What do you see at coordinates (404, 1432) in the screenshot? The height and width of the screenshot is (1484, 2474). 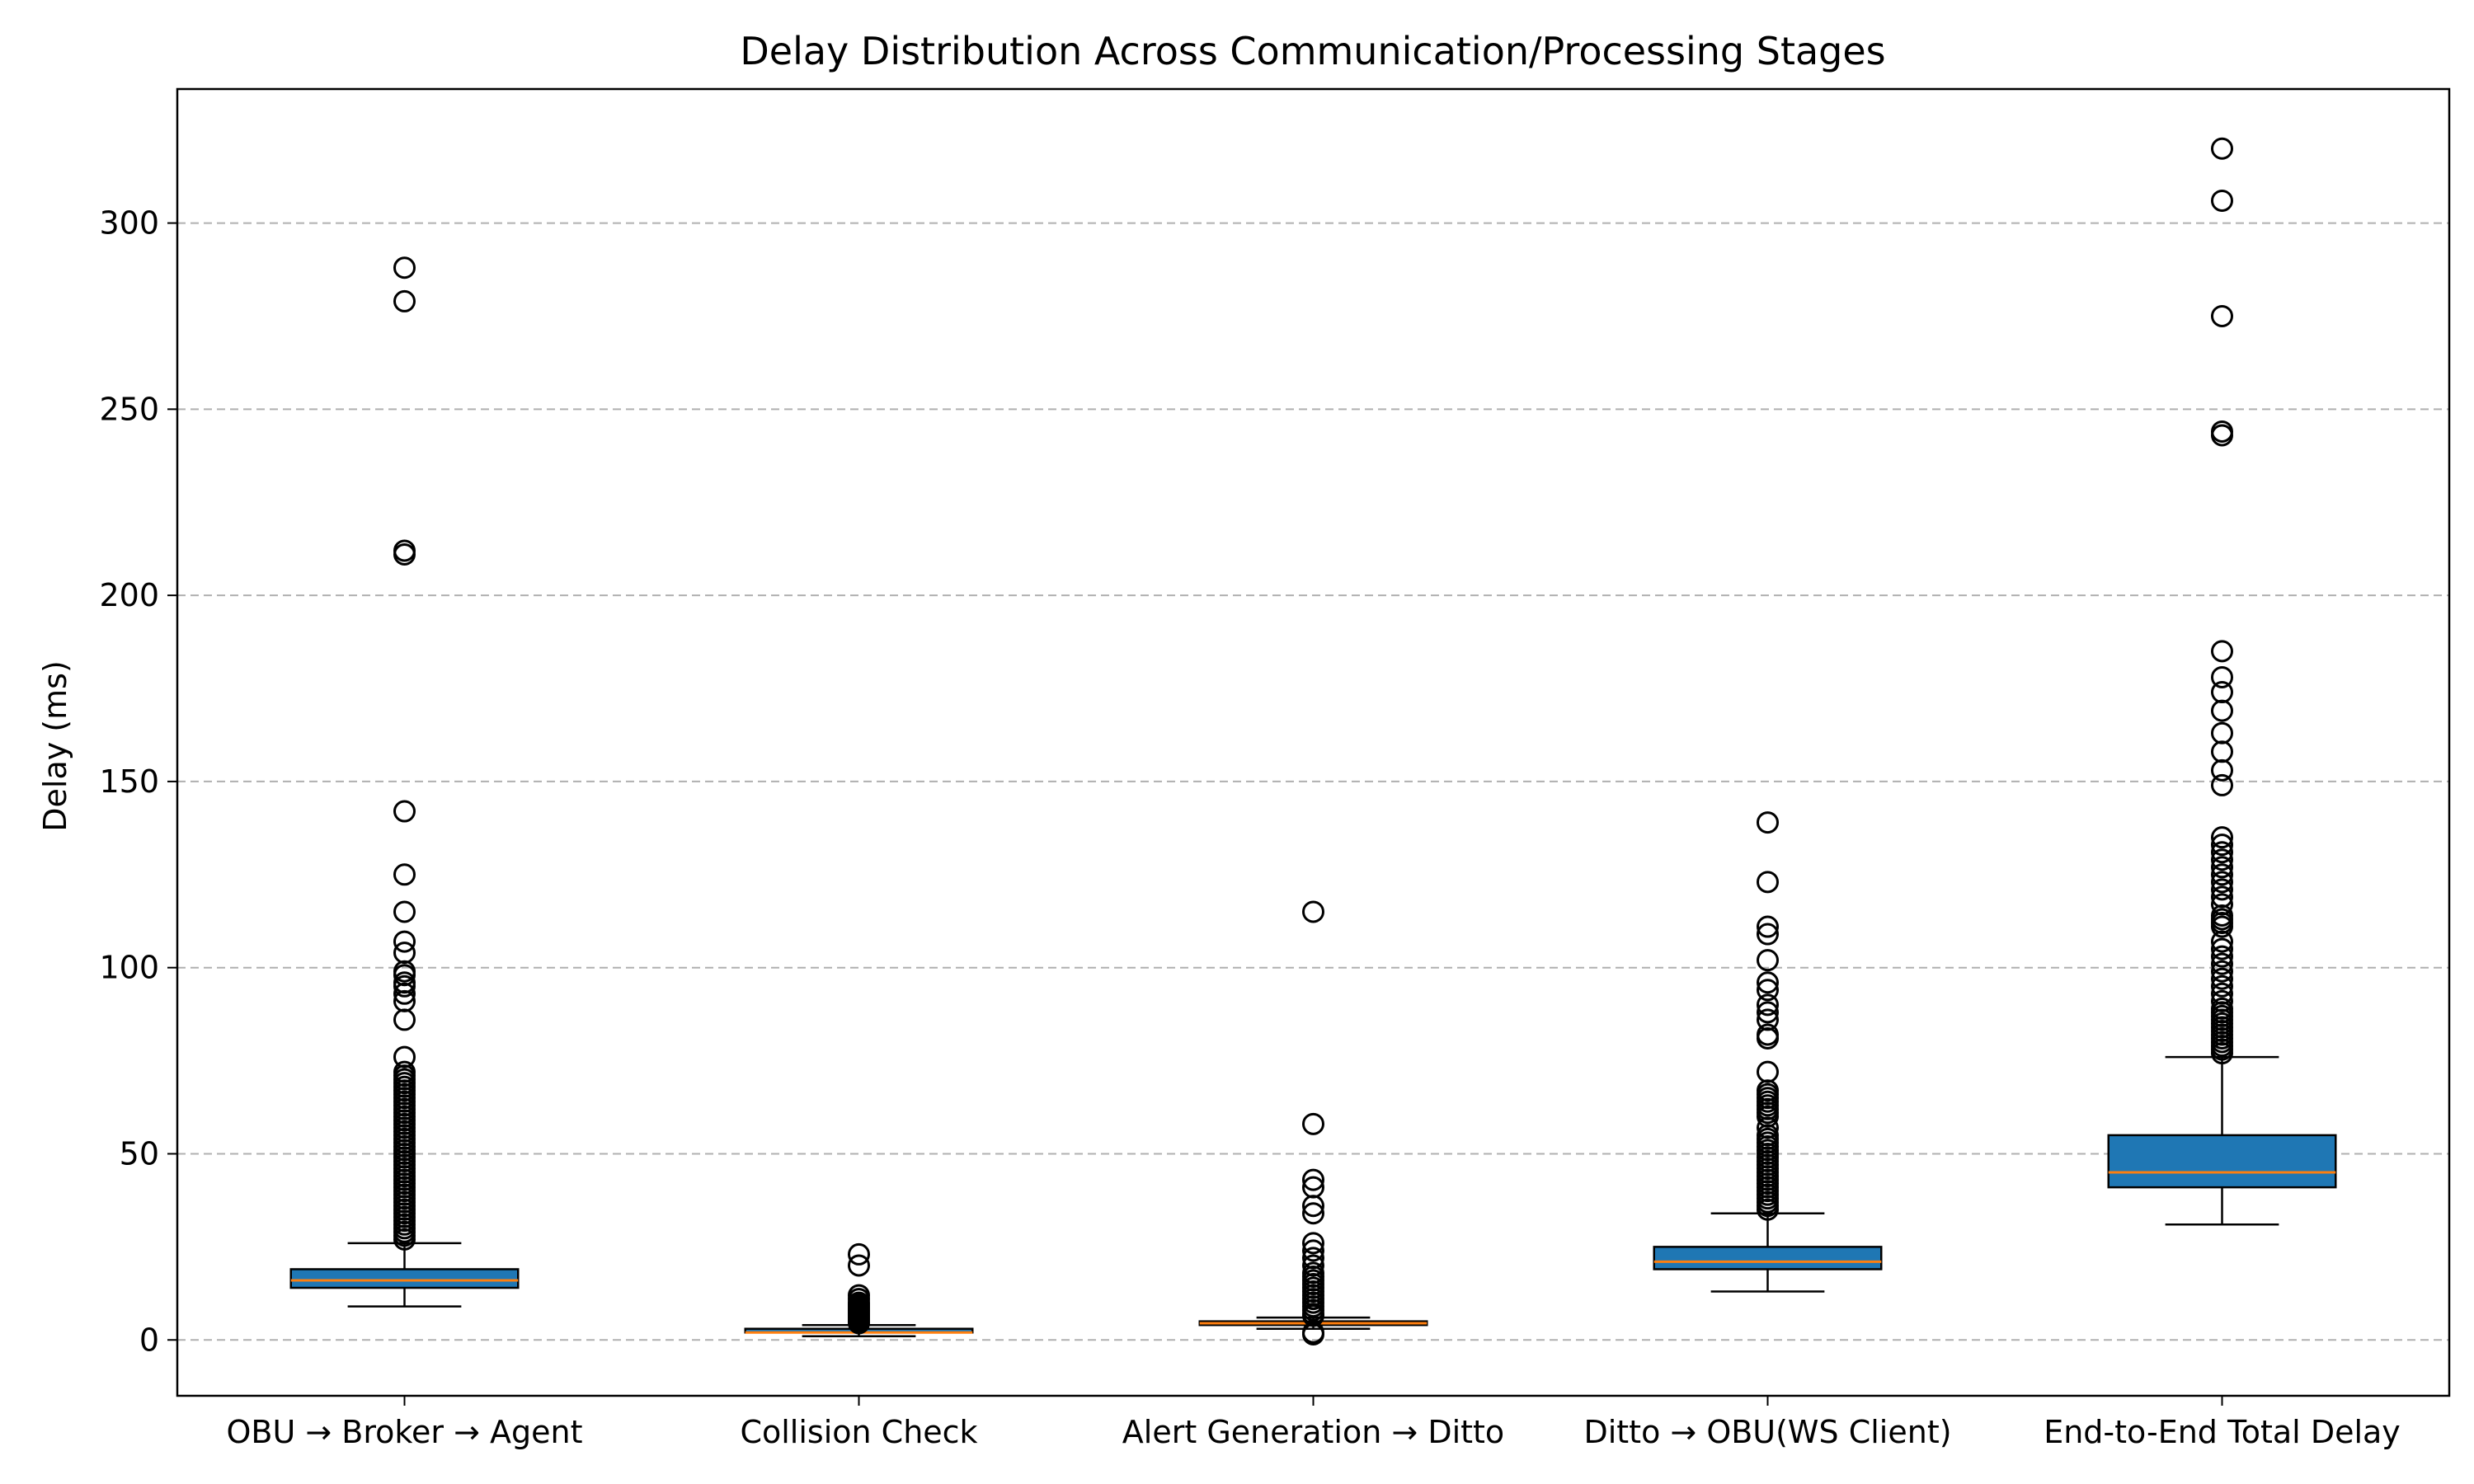 I see `x-tick-label: OBU → Broker → Agent` at bounding box center [404, 1432].